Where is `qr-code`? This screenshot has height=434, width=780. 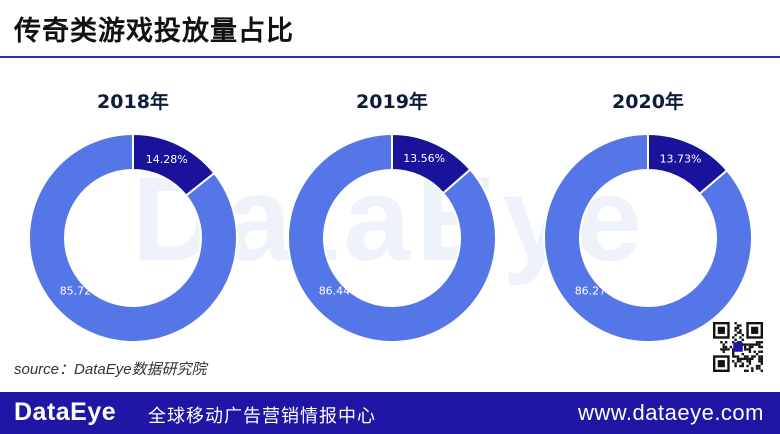 qr-code is located at coordinates (738, 347).